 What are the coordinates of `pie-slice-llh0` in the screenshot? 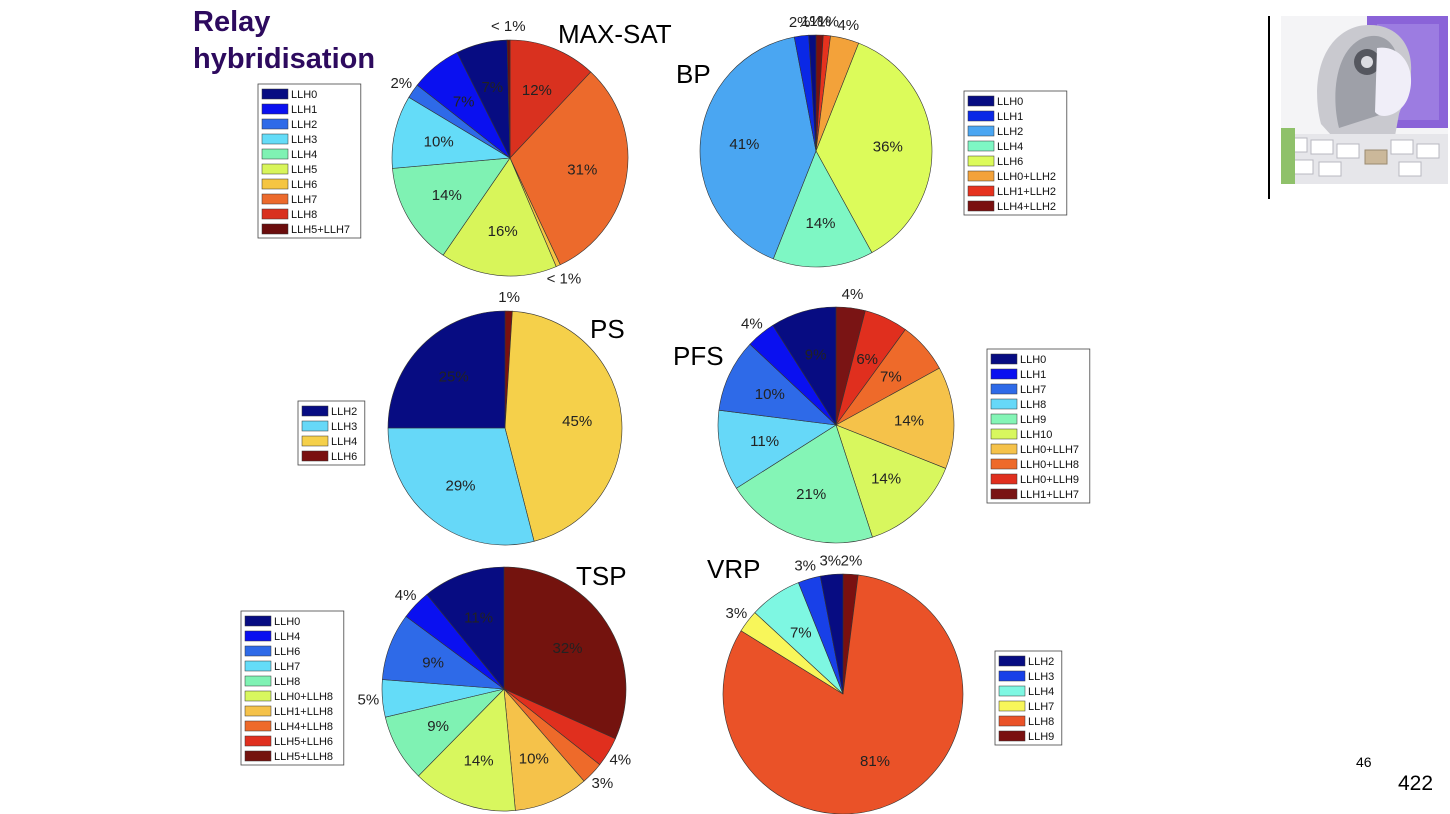 It's located at (465, 628).